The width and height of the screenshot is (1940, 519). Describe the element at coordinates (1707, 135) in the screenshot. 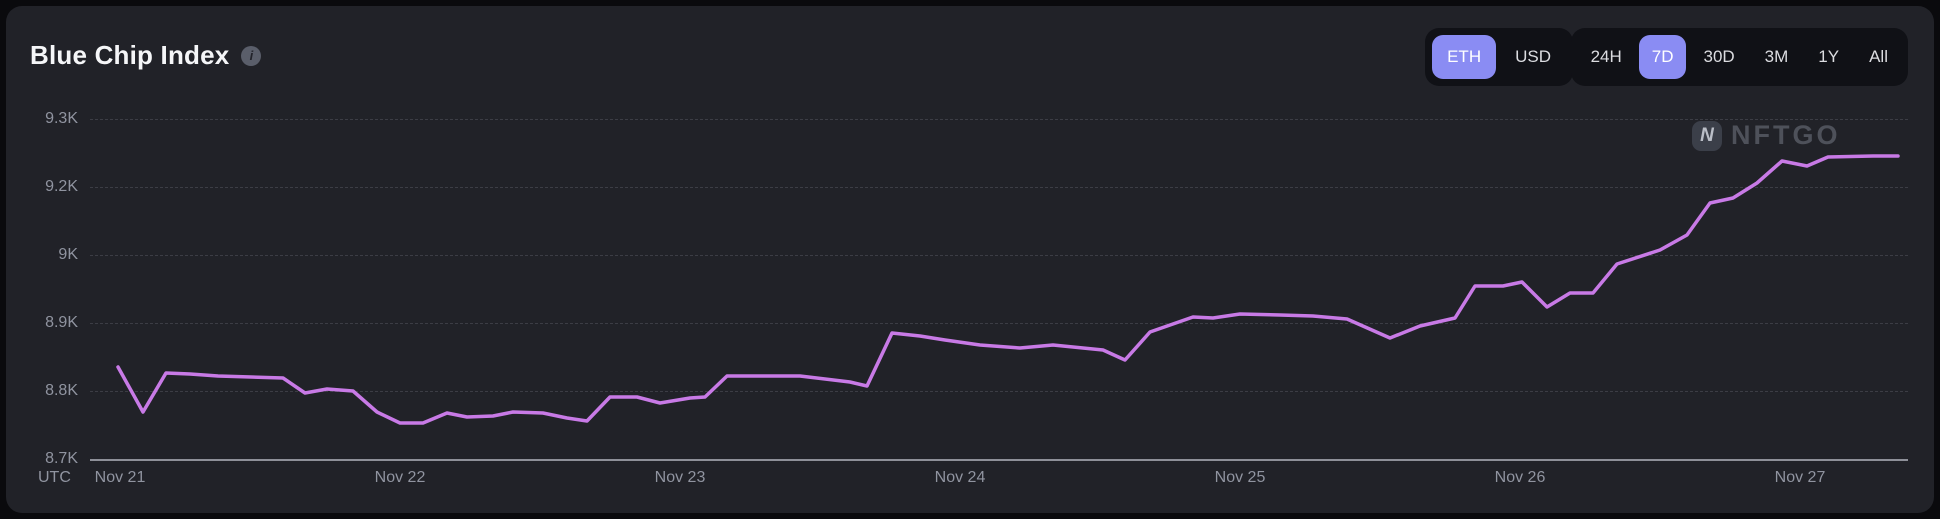

I see `nftgo-logo-icon: N` at that location.